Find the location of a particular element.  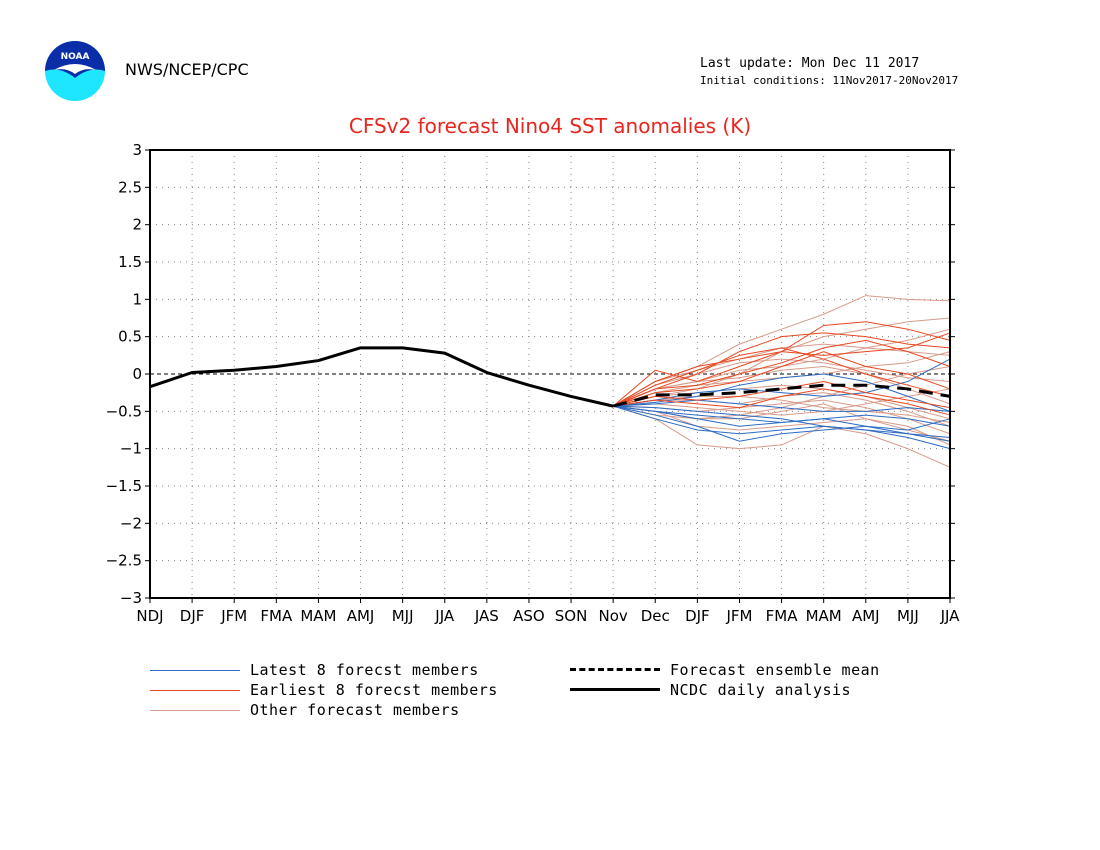

x-tick-label: SON is located at coordinates (571, 616).